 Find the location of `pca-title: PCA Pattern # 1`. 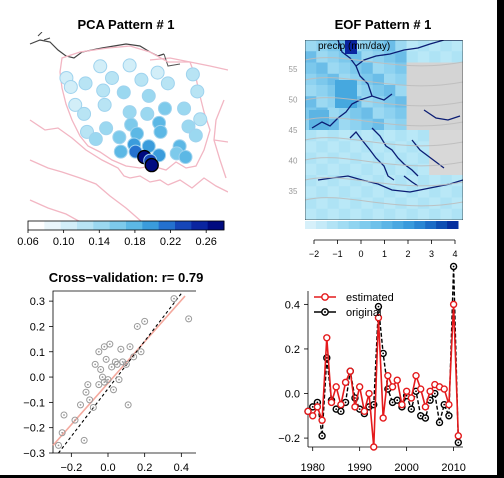

pca-title: PCA Pattern # 1 is located at coordinates (125, 24).